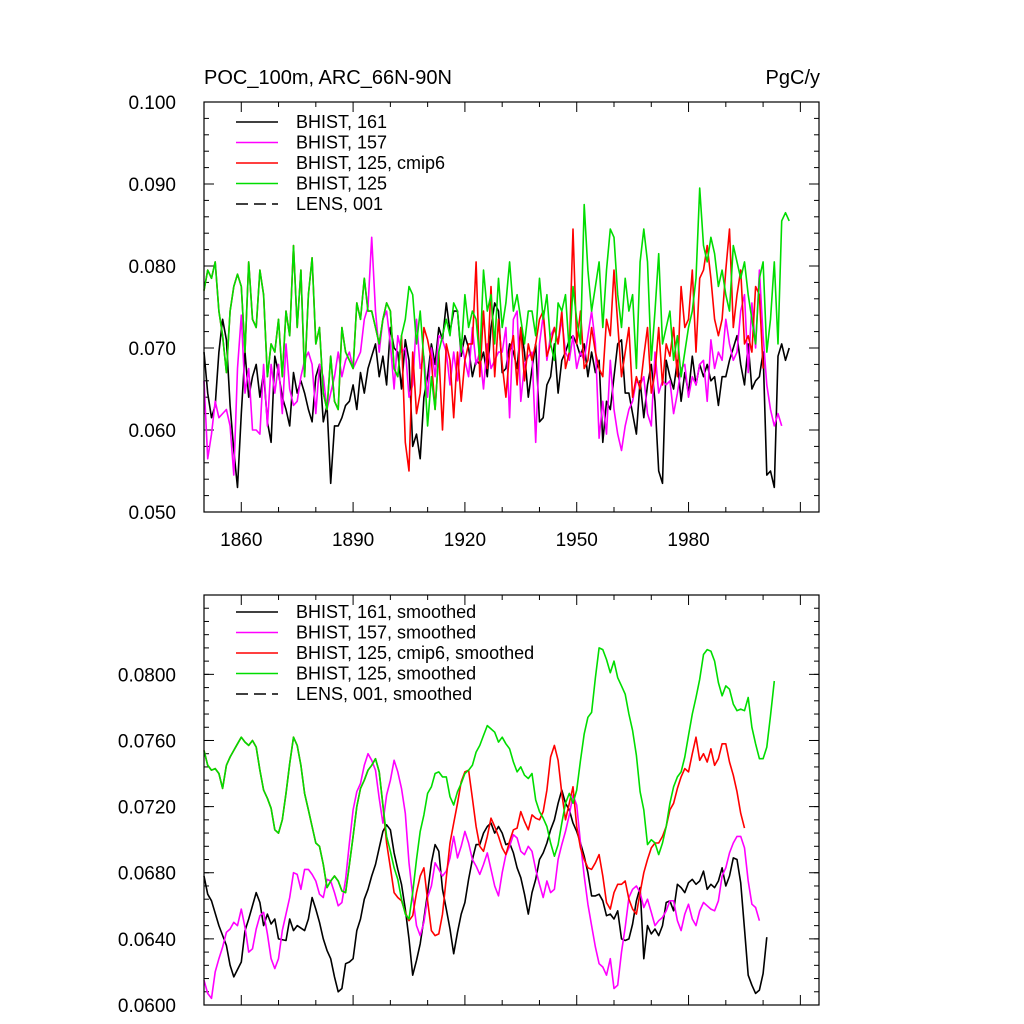  What do you see at coordinates (384, 694) in the screenshot?
I see `bottom-legend-label: LENS, 001, smoothed` at bounding box center [384, 694].